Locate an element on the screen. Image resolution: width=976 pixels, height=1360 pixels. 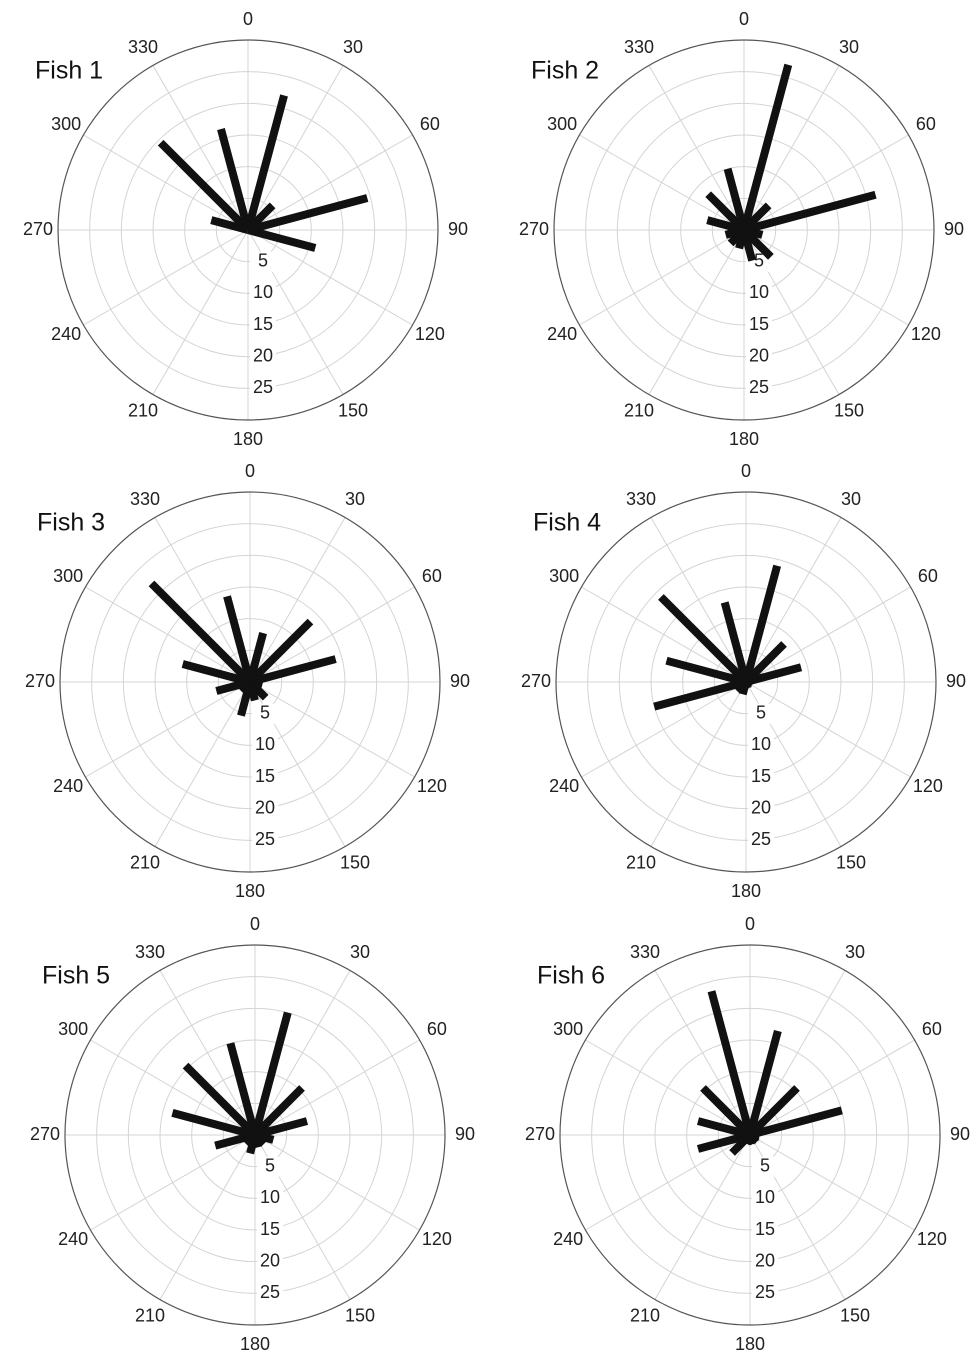
angle-tick-label: 30 is located at coordinates (851, 499).